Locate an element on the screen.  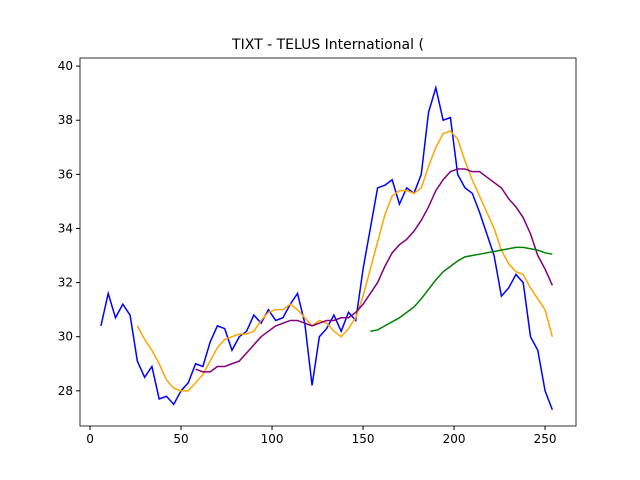
y-tick-label: 38 is located at coordinates (65, 120).